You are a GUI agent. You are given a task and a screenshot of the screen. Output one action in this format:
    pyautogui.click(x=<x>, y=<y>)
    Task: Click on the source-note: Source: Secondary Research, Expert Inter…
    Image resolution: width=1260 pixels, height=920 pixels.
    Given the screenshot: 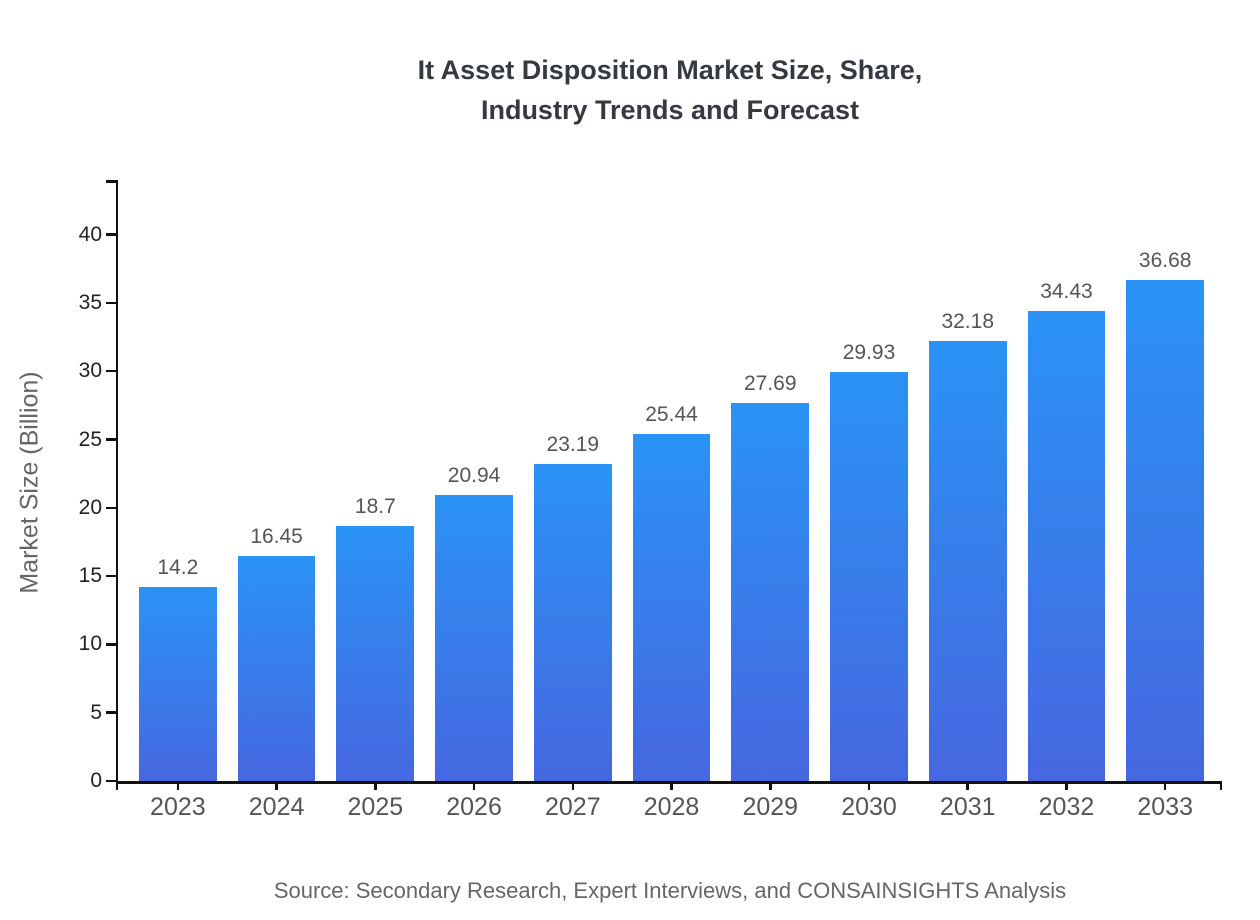 What is the action you would take?
    pyautogui.click(x=670, y=890)
    